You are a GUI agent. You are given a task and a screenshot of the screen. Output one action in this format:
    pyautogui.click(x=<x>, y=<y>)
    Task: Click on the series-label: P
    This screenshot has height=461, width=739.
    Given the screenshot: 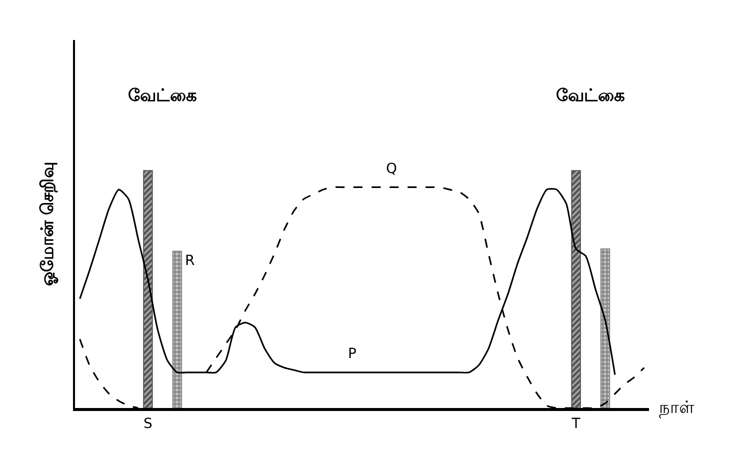 What is the action you would take?
    pyautogui.click(x=352, y=354)
    